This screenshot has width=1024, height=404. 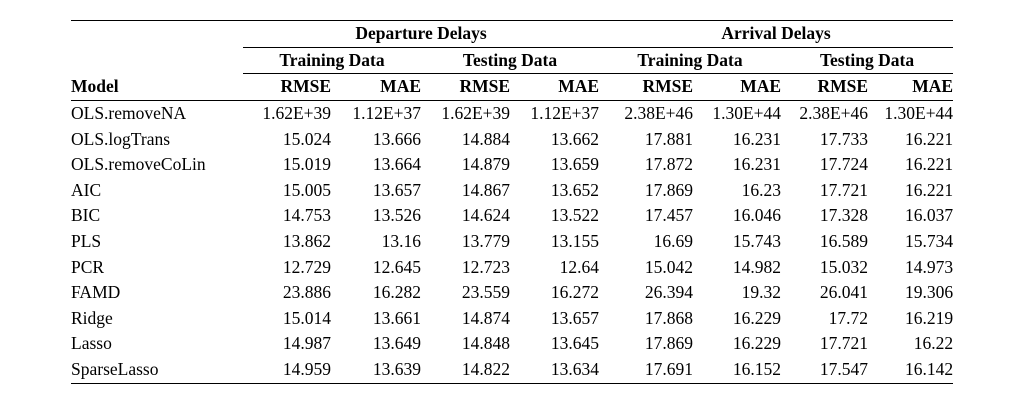 I want to click on metric-value-cell: 16.152, so click(x=737, y=370).